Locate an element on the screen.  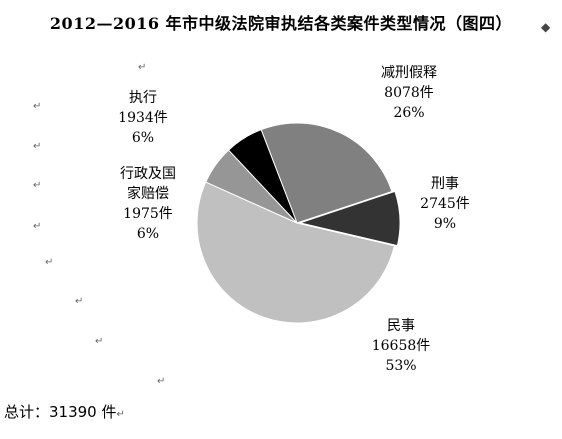
total-label: 总计：31390 件 is located at coordinates (60, 412).